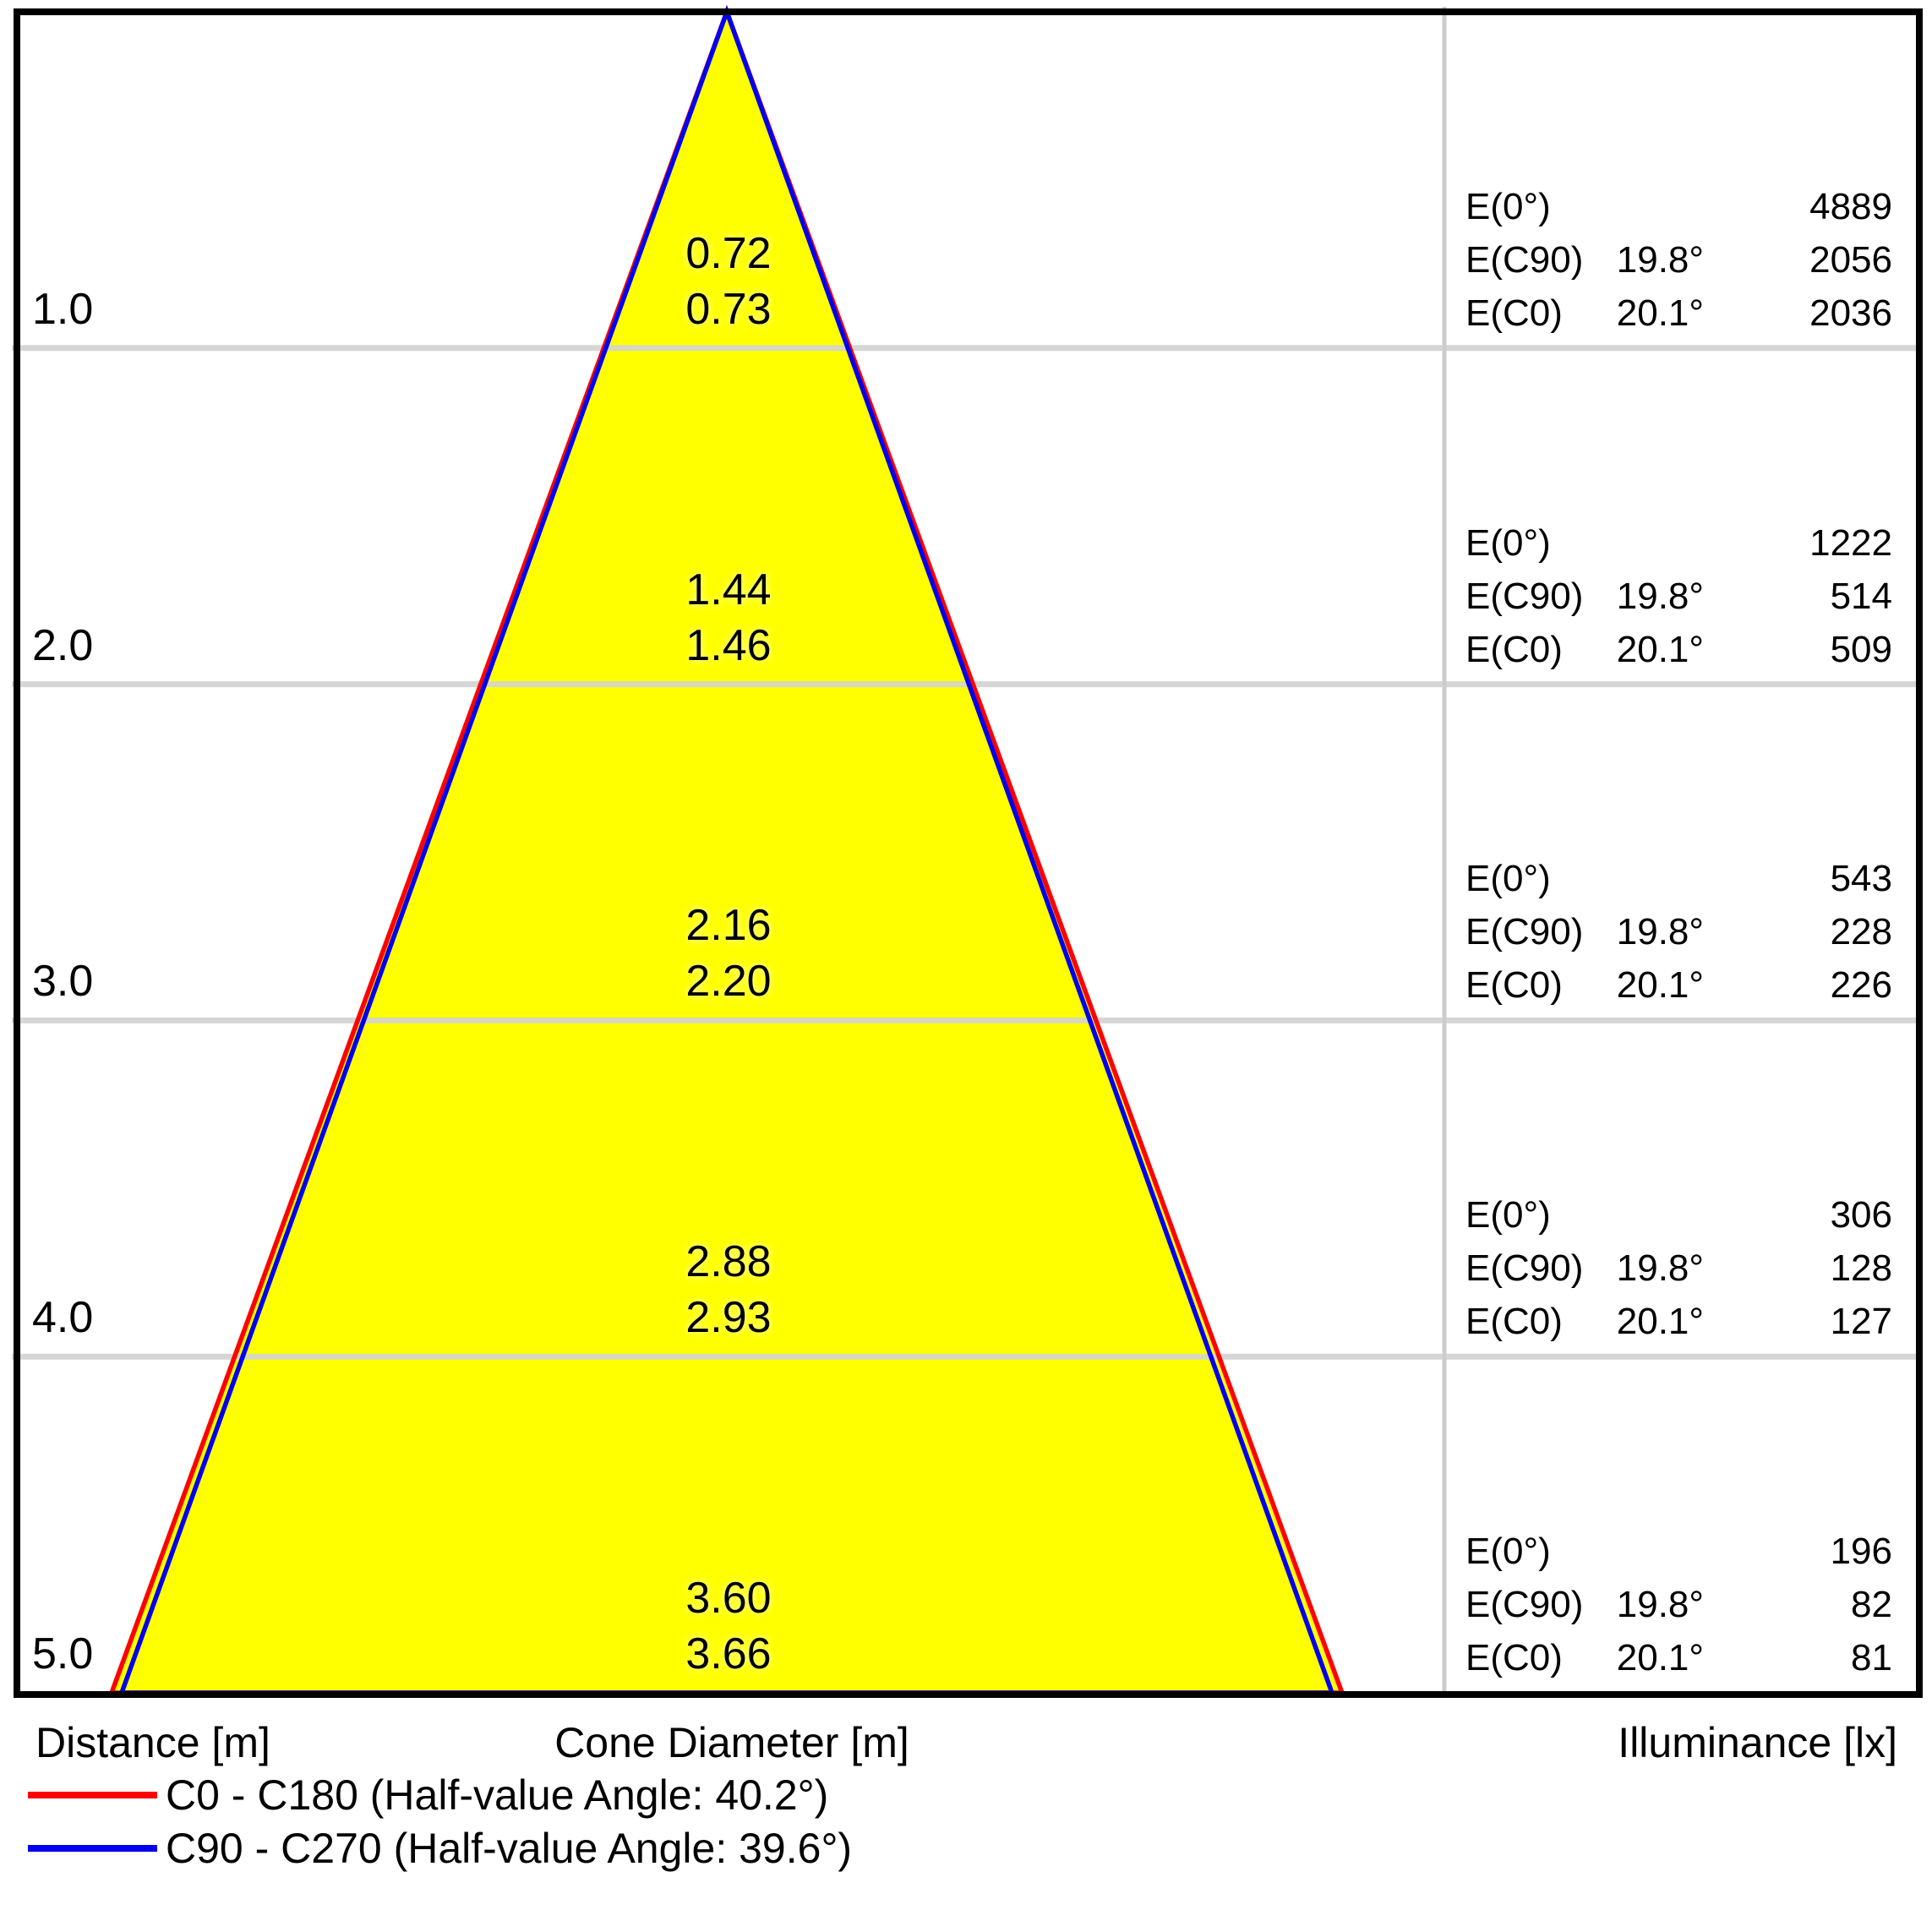  I want to click on illuminance-line: E(C0) 20.1° 81, so click(1678, 1657).